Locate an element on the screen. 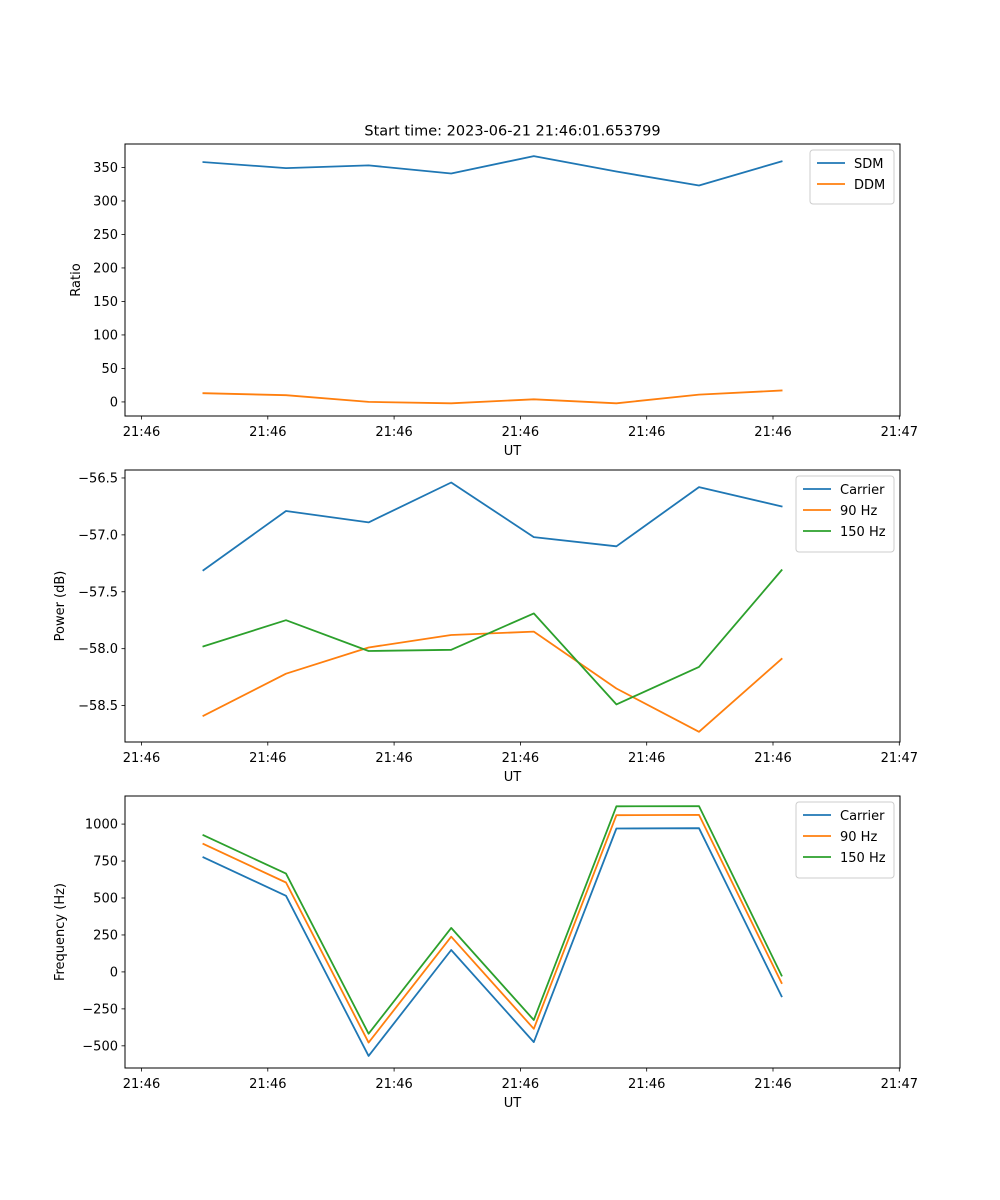  y-tick-label: −58.0 is located at coordinates (98, 649).